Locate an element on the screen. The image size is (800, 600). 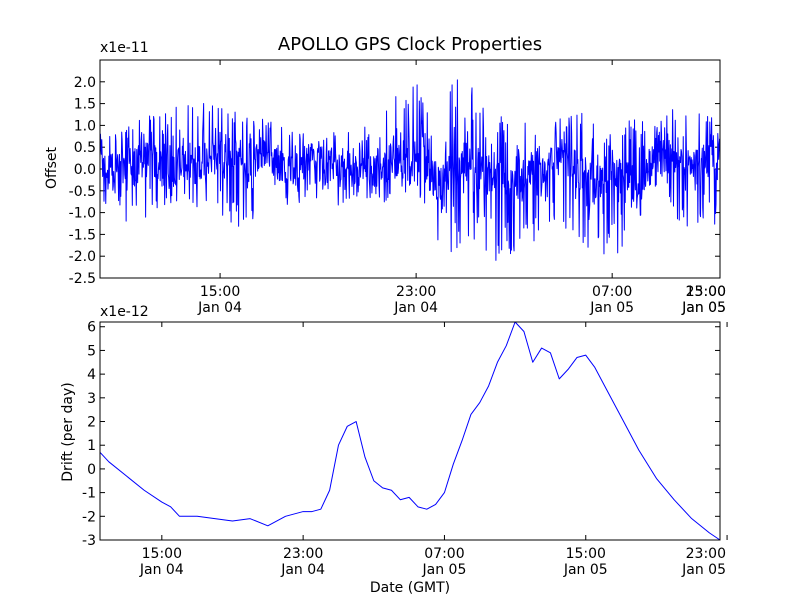
drift-ytick-label: 6 is located at coordinates (91, 328).